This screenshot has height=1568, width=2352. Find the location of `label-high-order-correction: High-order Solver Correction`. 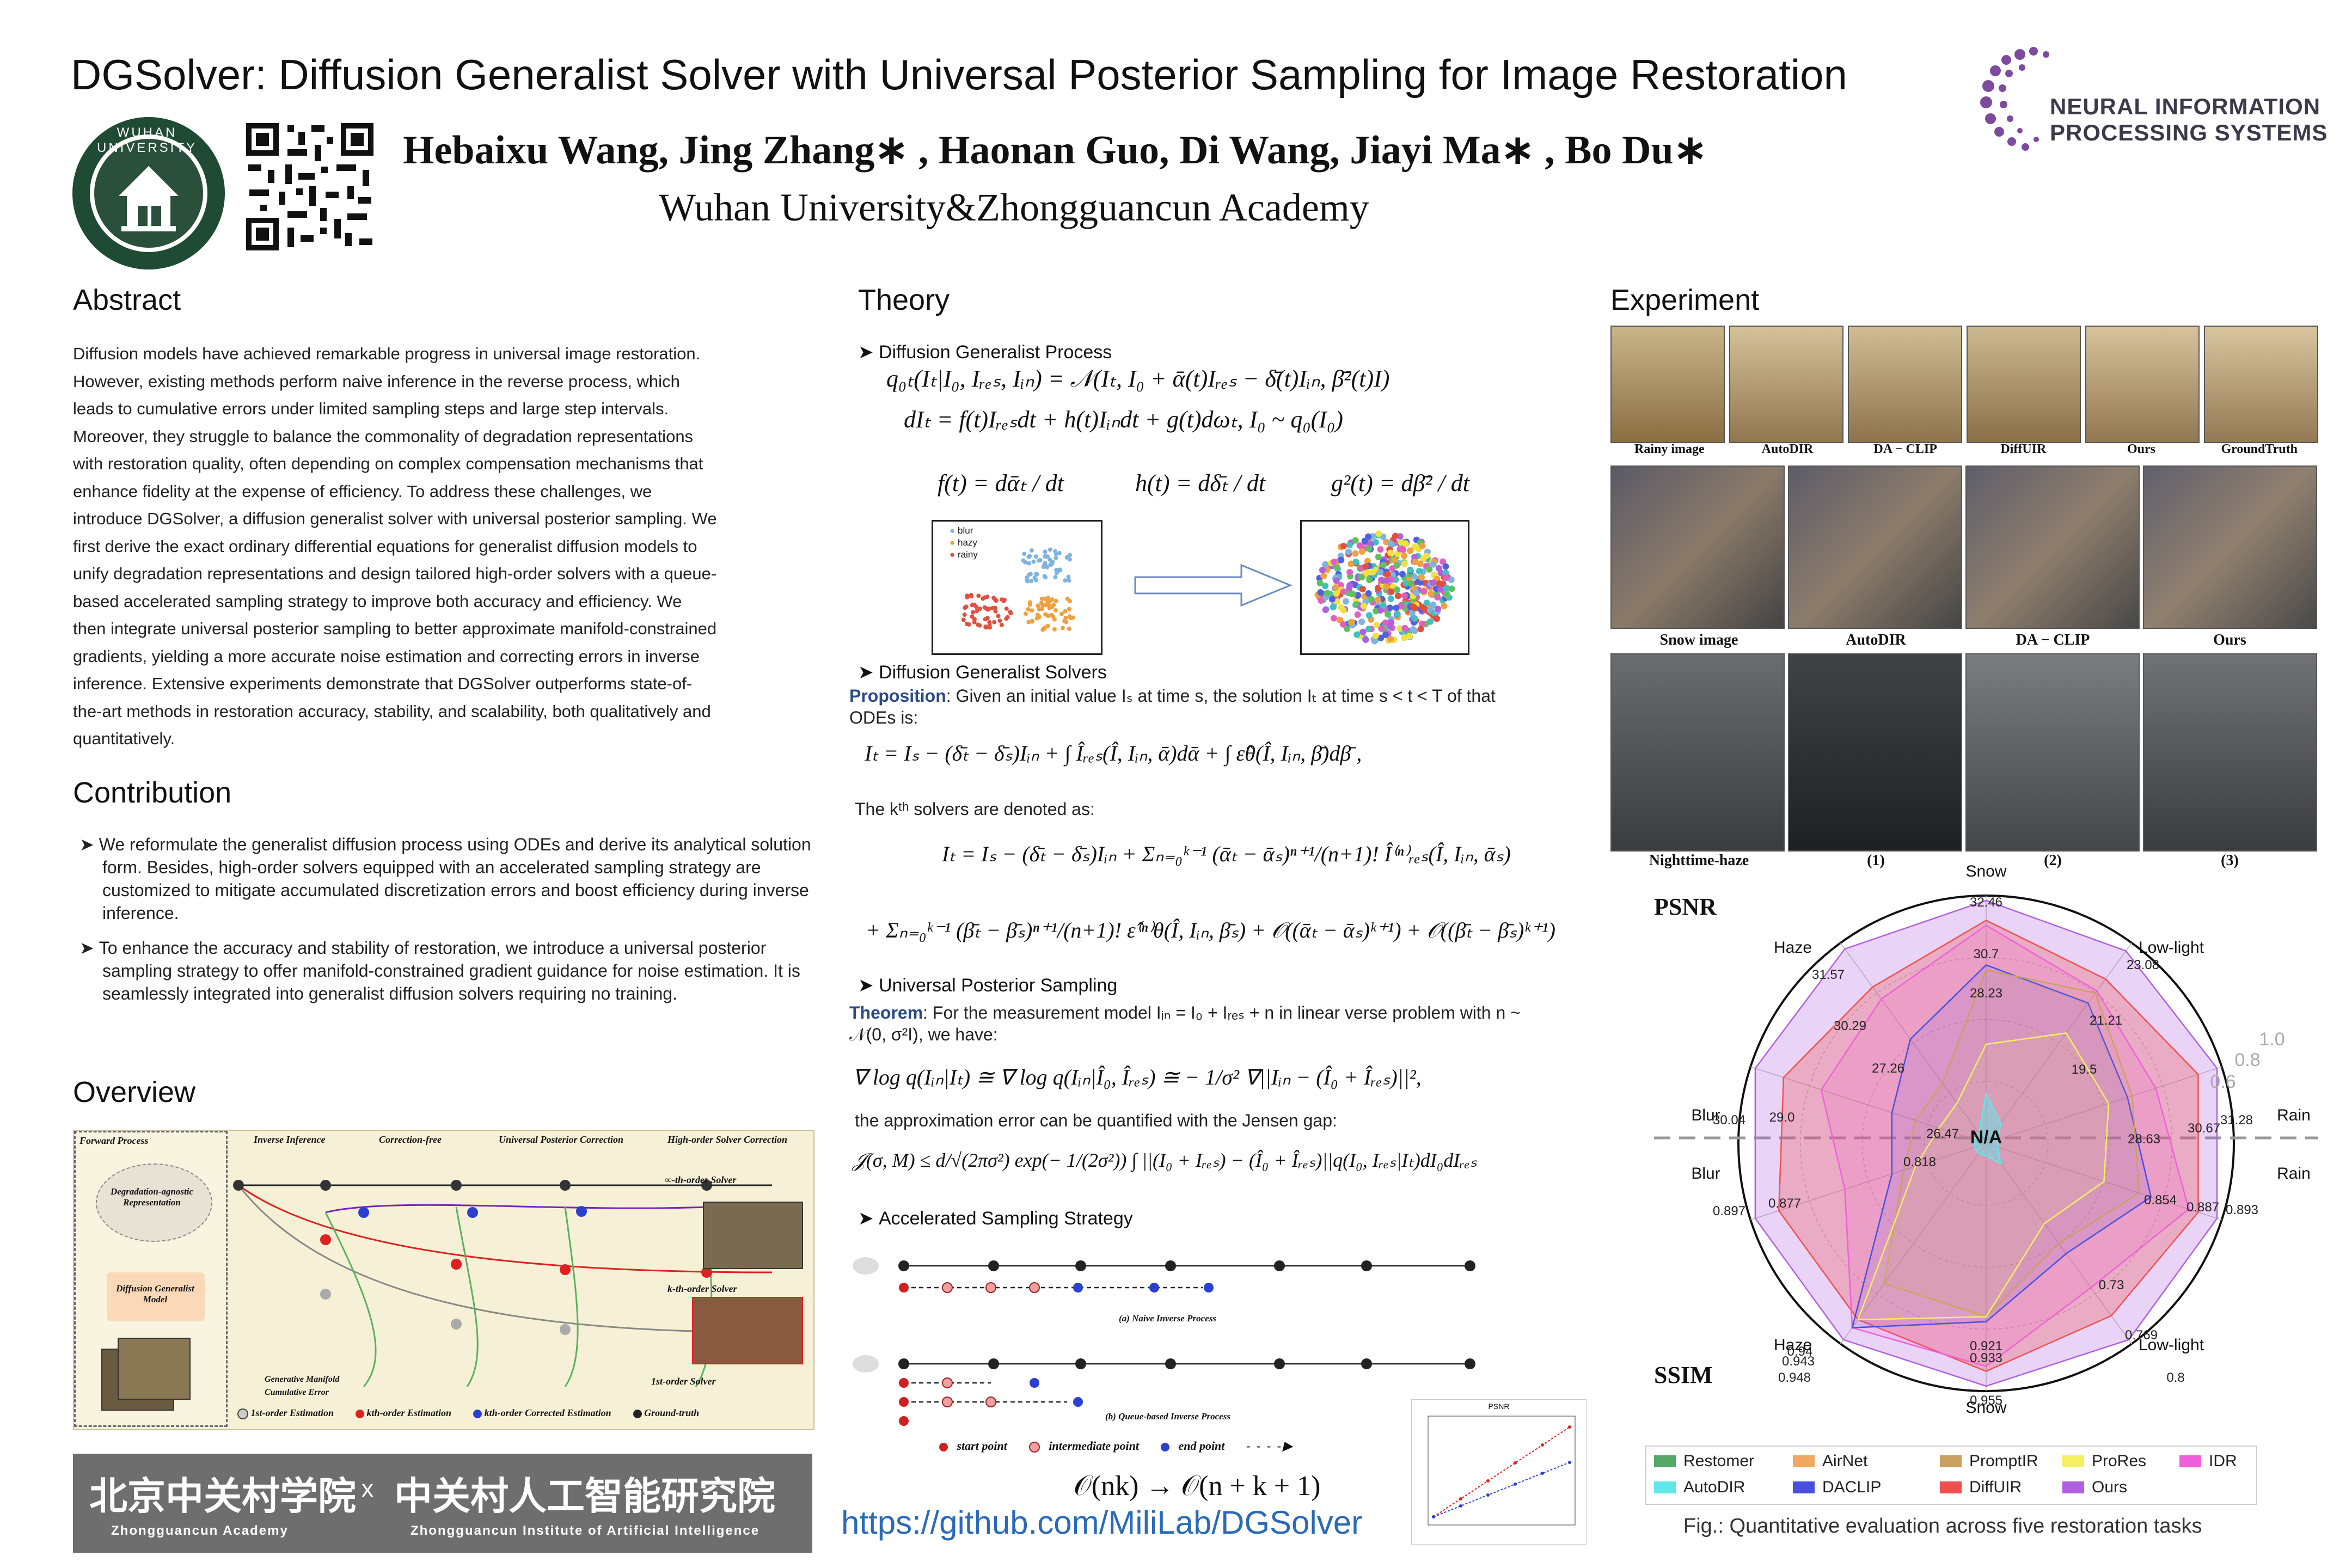

label-high-order-correction: High-order Solver Correction is located at coordinates (727, 1139).